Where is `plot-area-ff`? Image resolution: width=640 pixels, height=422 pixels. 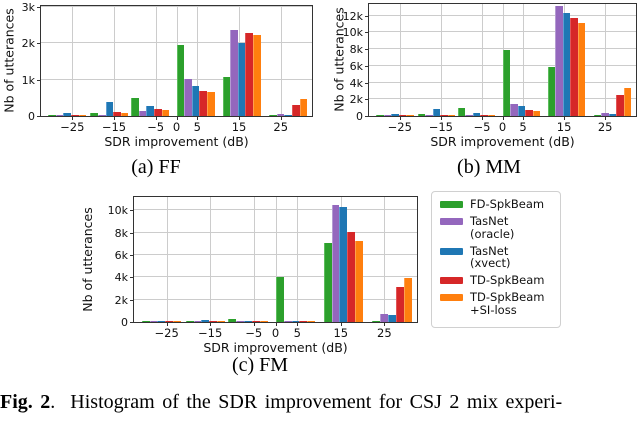
plot-area-ff is located at coordinates (176, 61).